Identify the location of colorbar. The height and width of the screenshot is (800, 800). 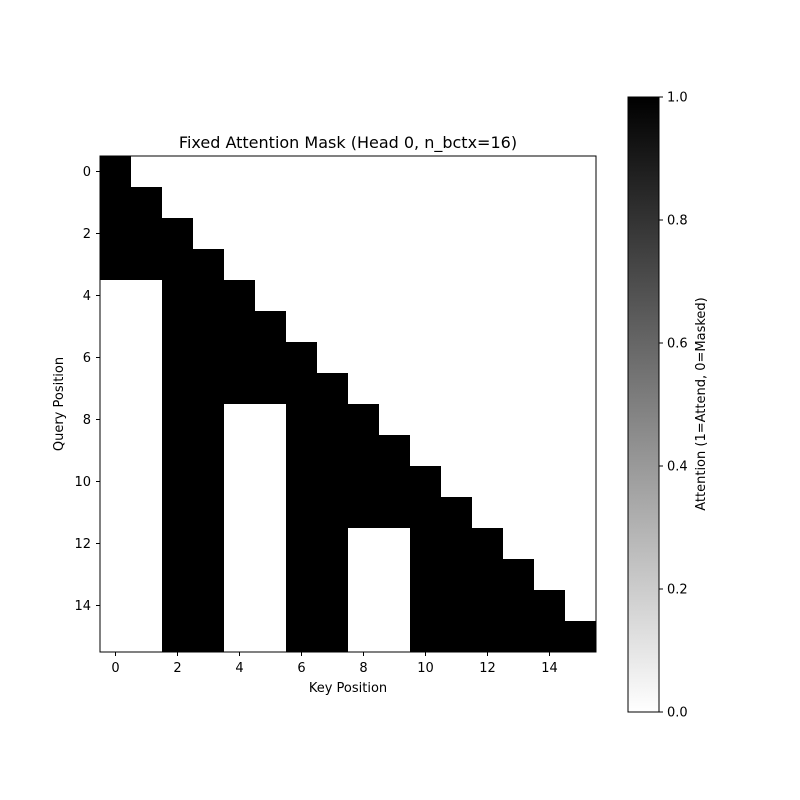
(643, 404).